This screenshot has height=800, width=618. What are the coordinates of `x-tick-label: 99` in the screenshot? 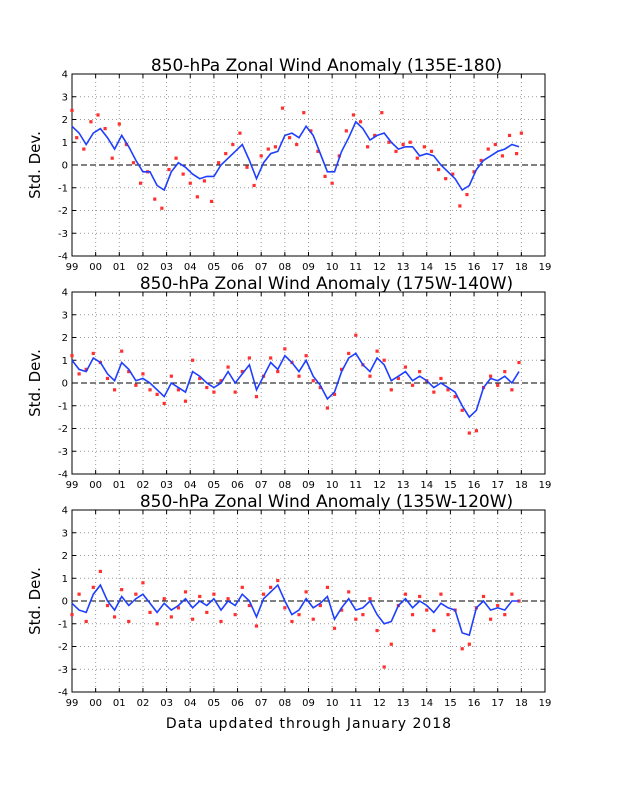 It's located at (72, 267).